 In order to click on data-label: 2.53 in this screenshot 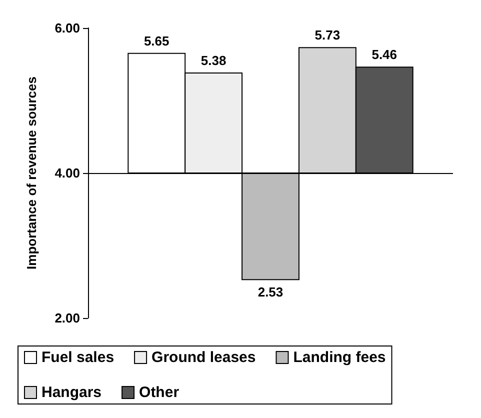, I will do `click(271, 292)`.